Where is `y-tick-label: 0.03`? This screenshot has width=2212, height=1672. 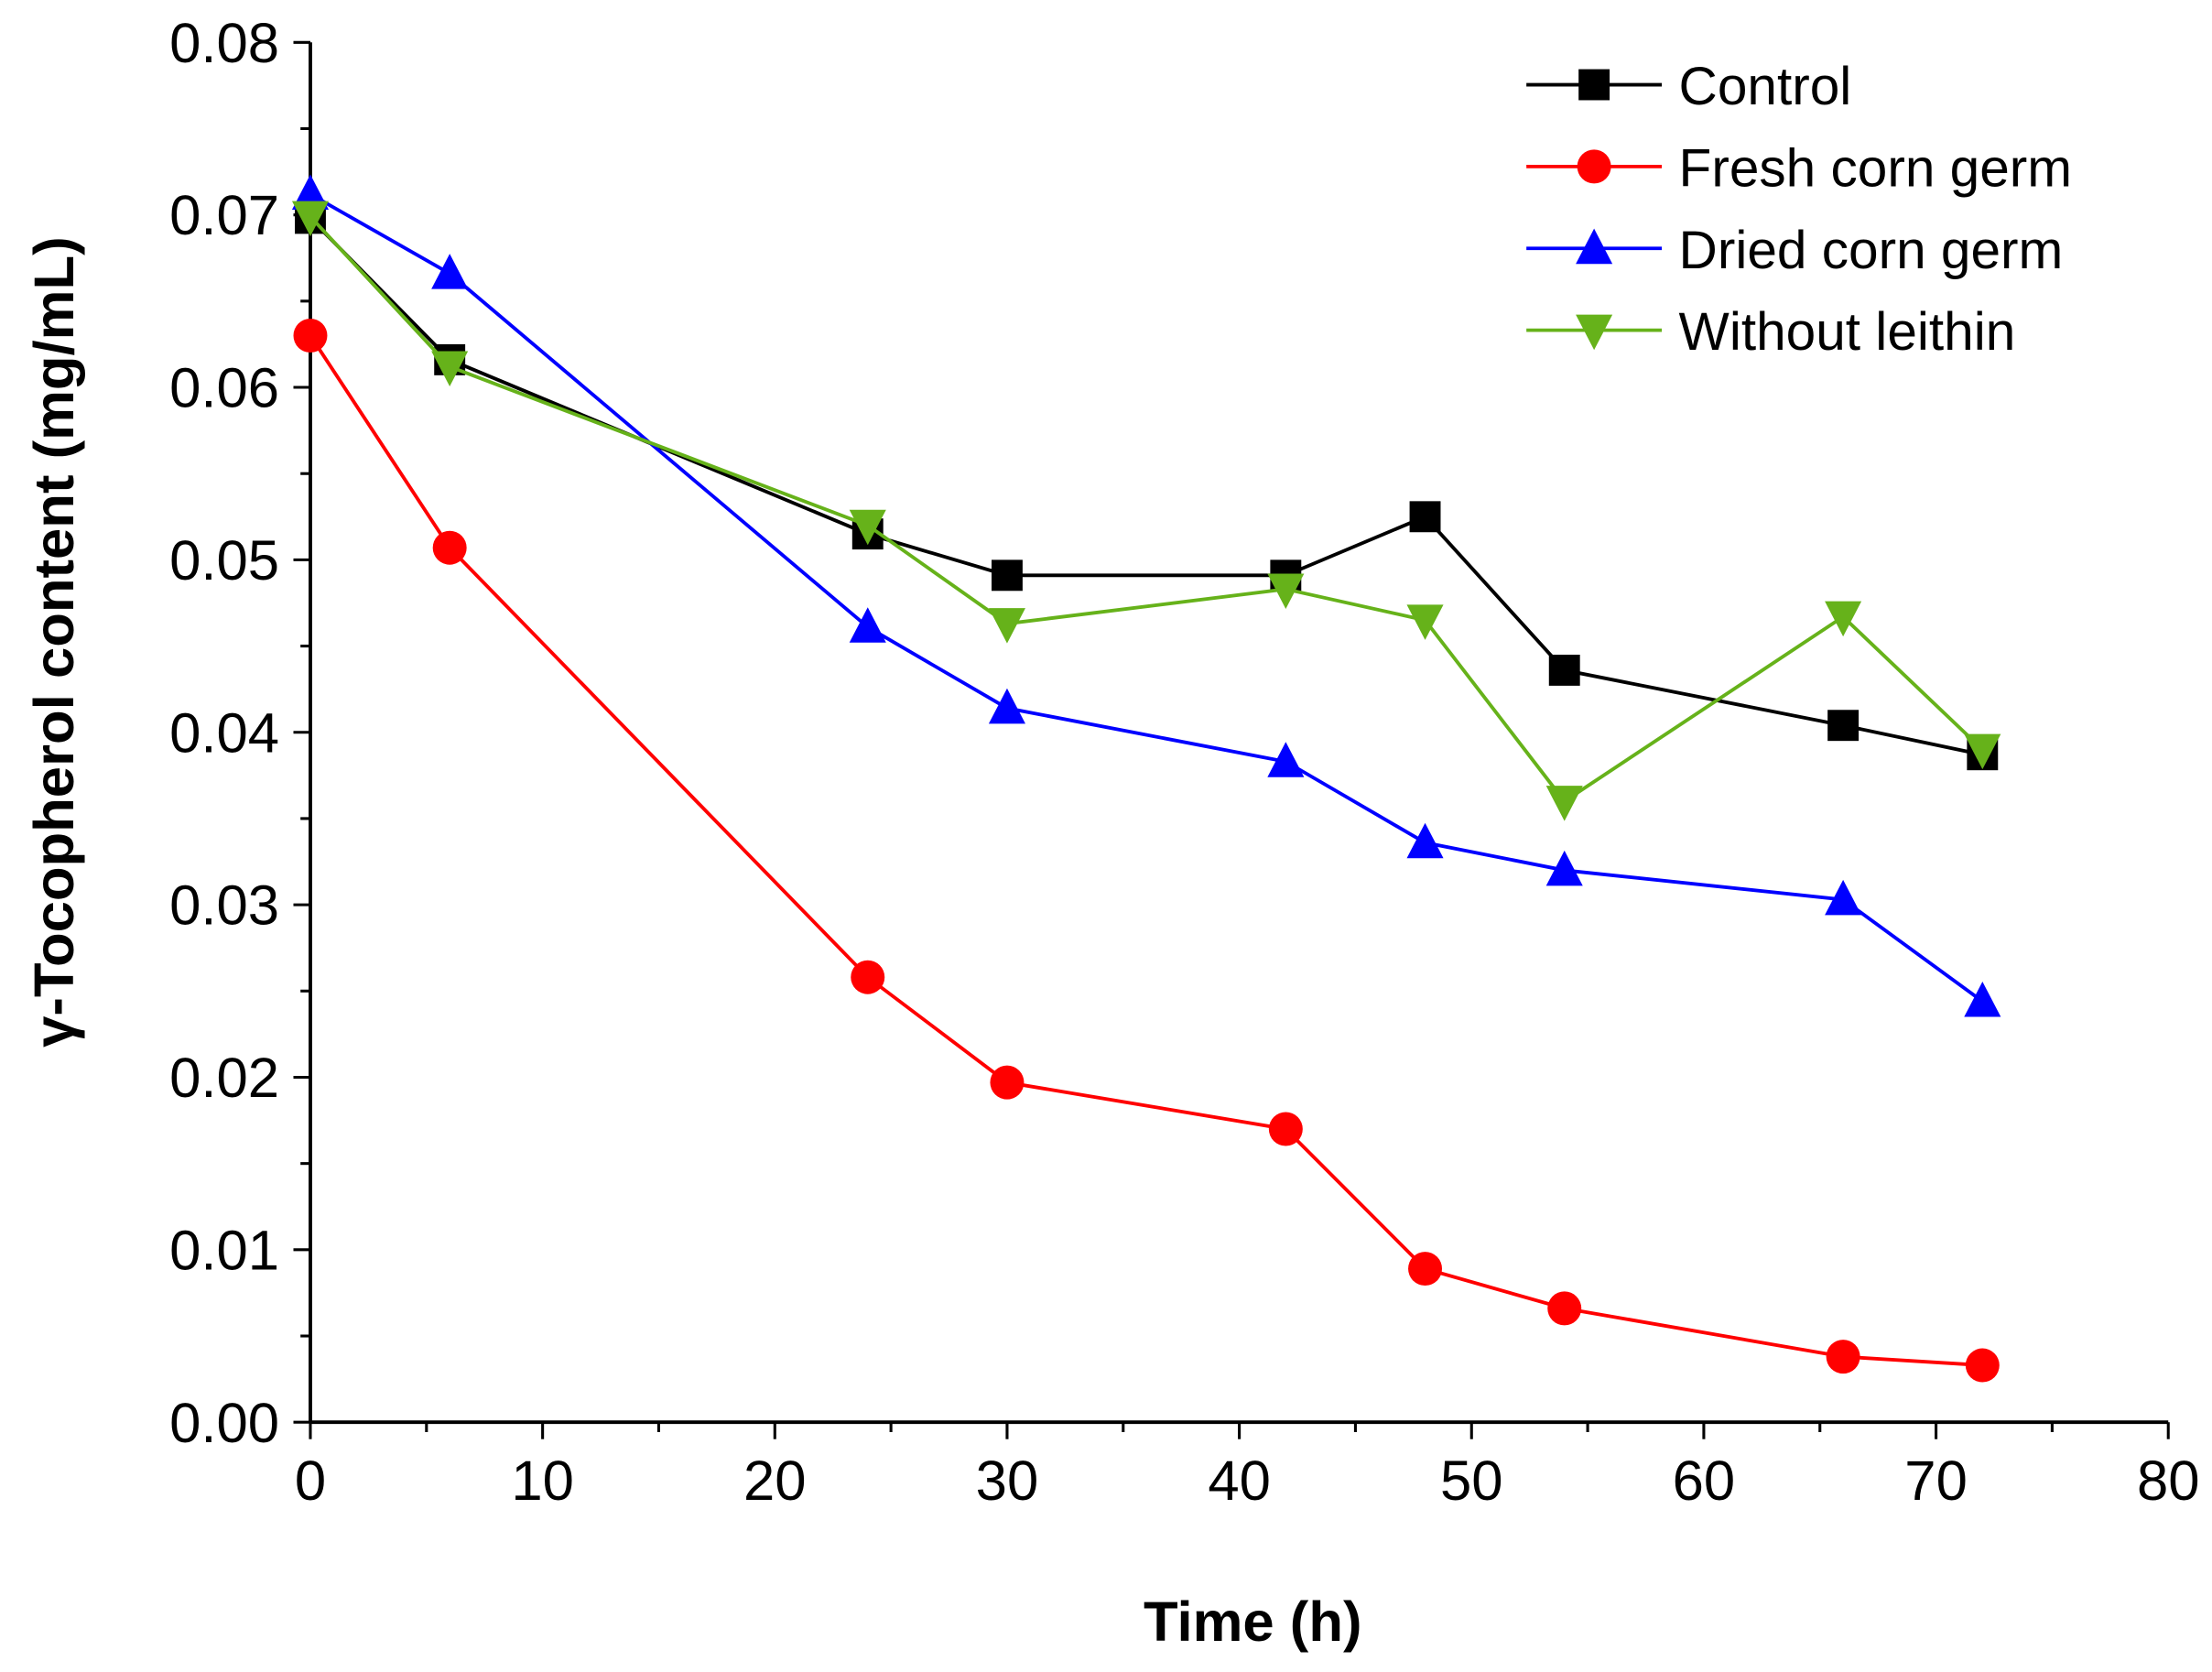 y-tick-label: 0.03 is located at coordinates (224, 906).